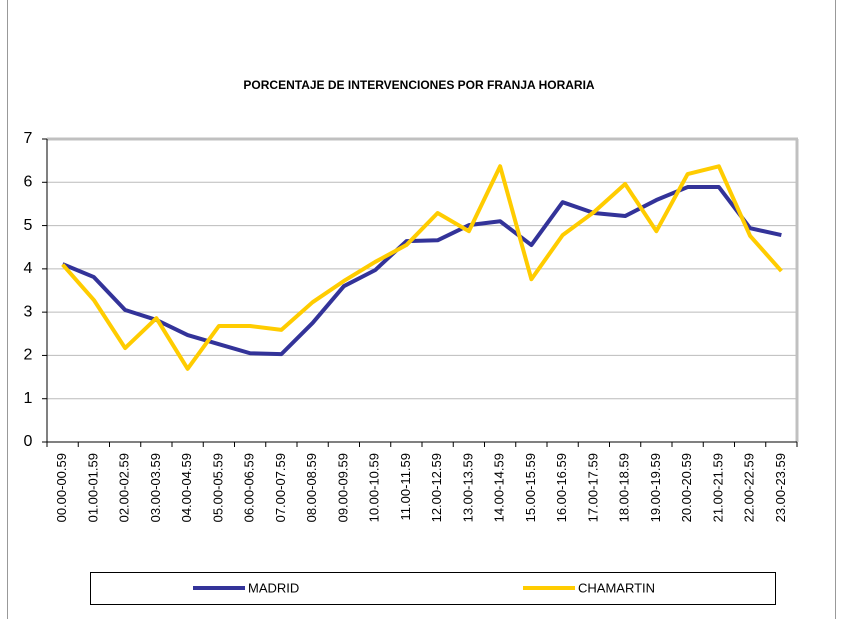  I want to click on legend-label: MADRID, so click(273, 587).